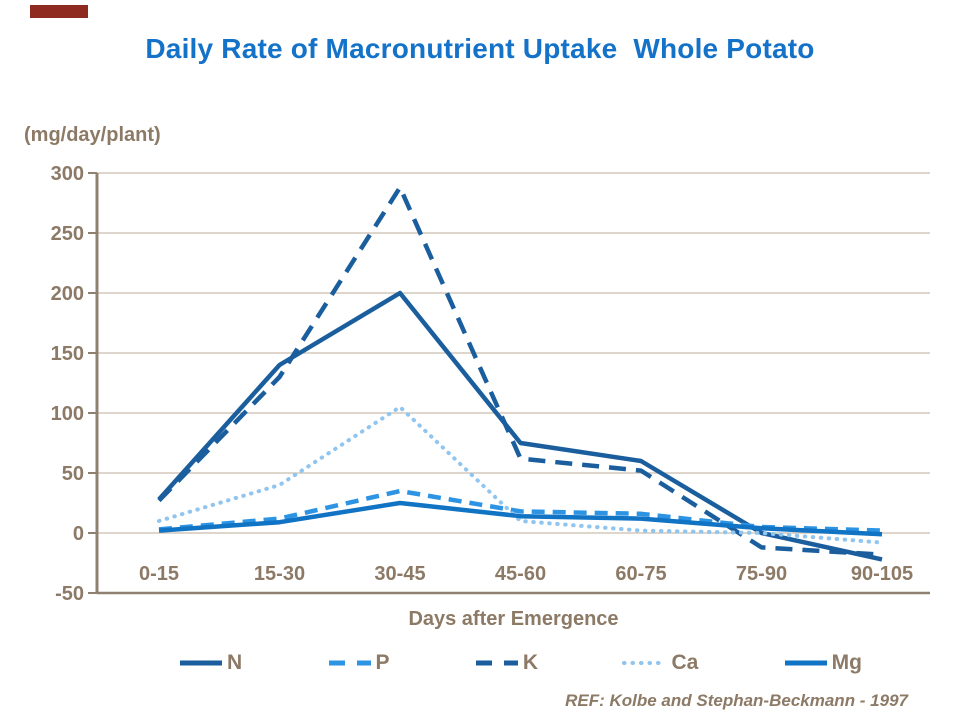  I want to click on legend-swatch-N, so click(201, 663).